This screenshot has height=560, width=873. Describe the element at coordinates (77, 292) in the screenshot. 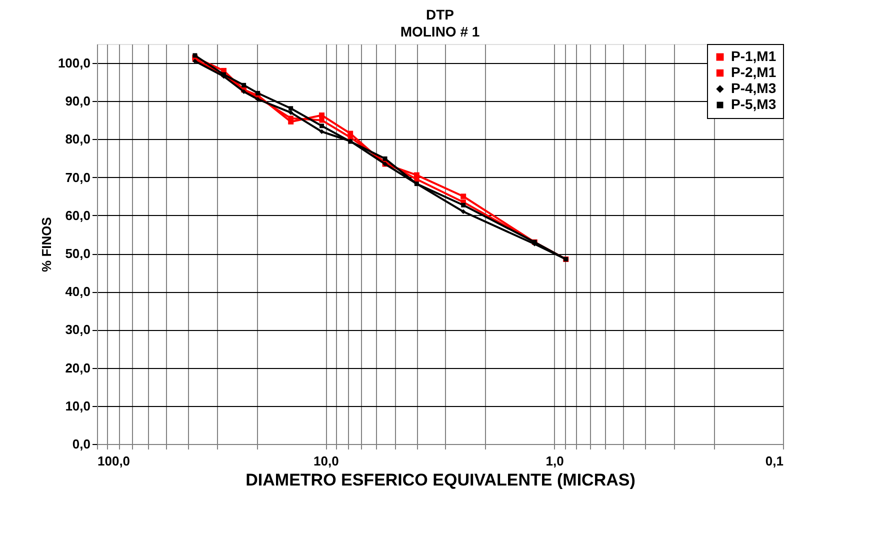

I see `y-tick-label: 40,0` at that location.